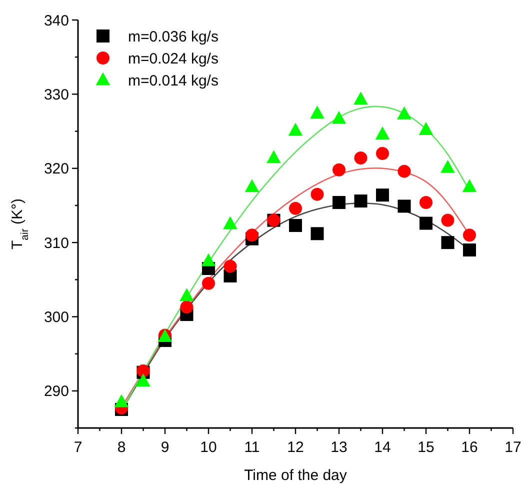  What do you see at coordinates (121, 447) in the screenshot?
I see `x-tick-label: 8` at bounding box center [121, 447].